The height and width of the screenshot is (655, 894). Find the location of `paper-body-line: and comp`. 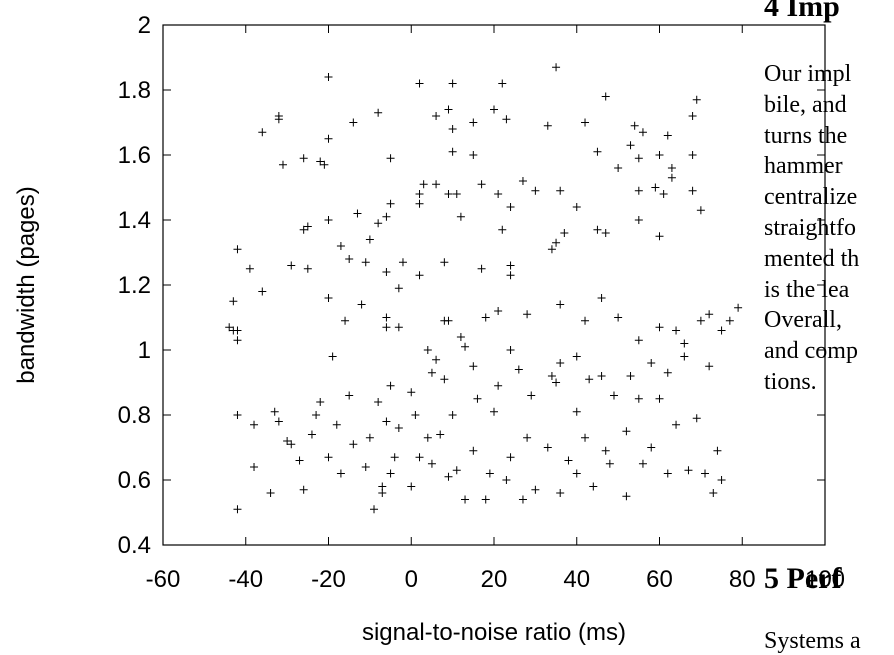

paper-body-line: and comp is located at coordinates (811, 351).